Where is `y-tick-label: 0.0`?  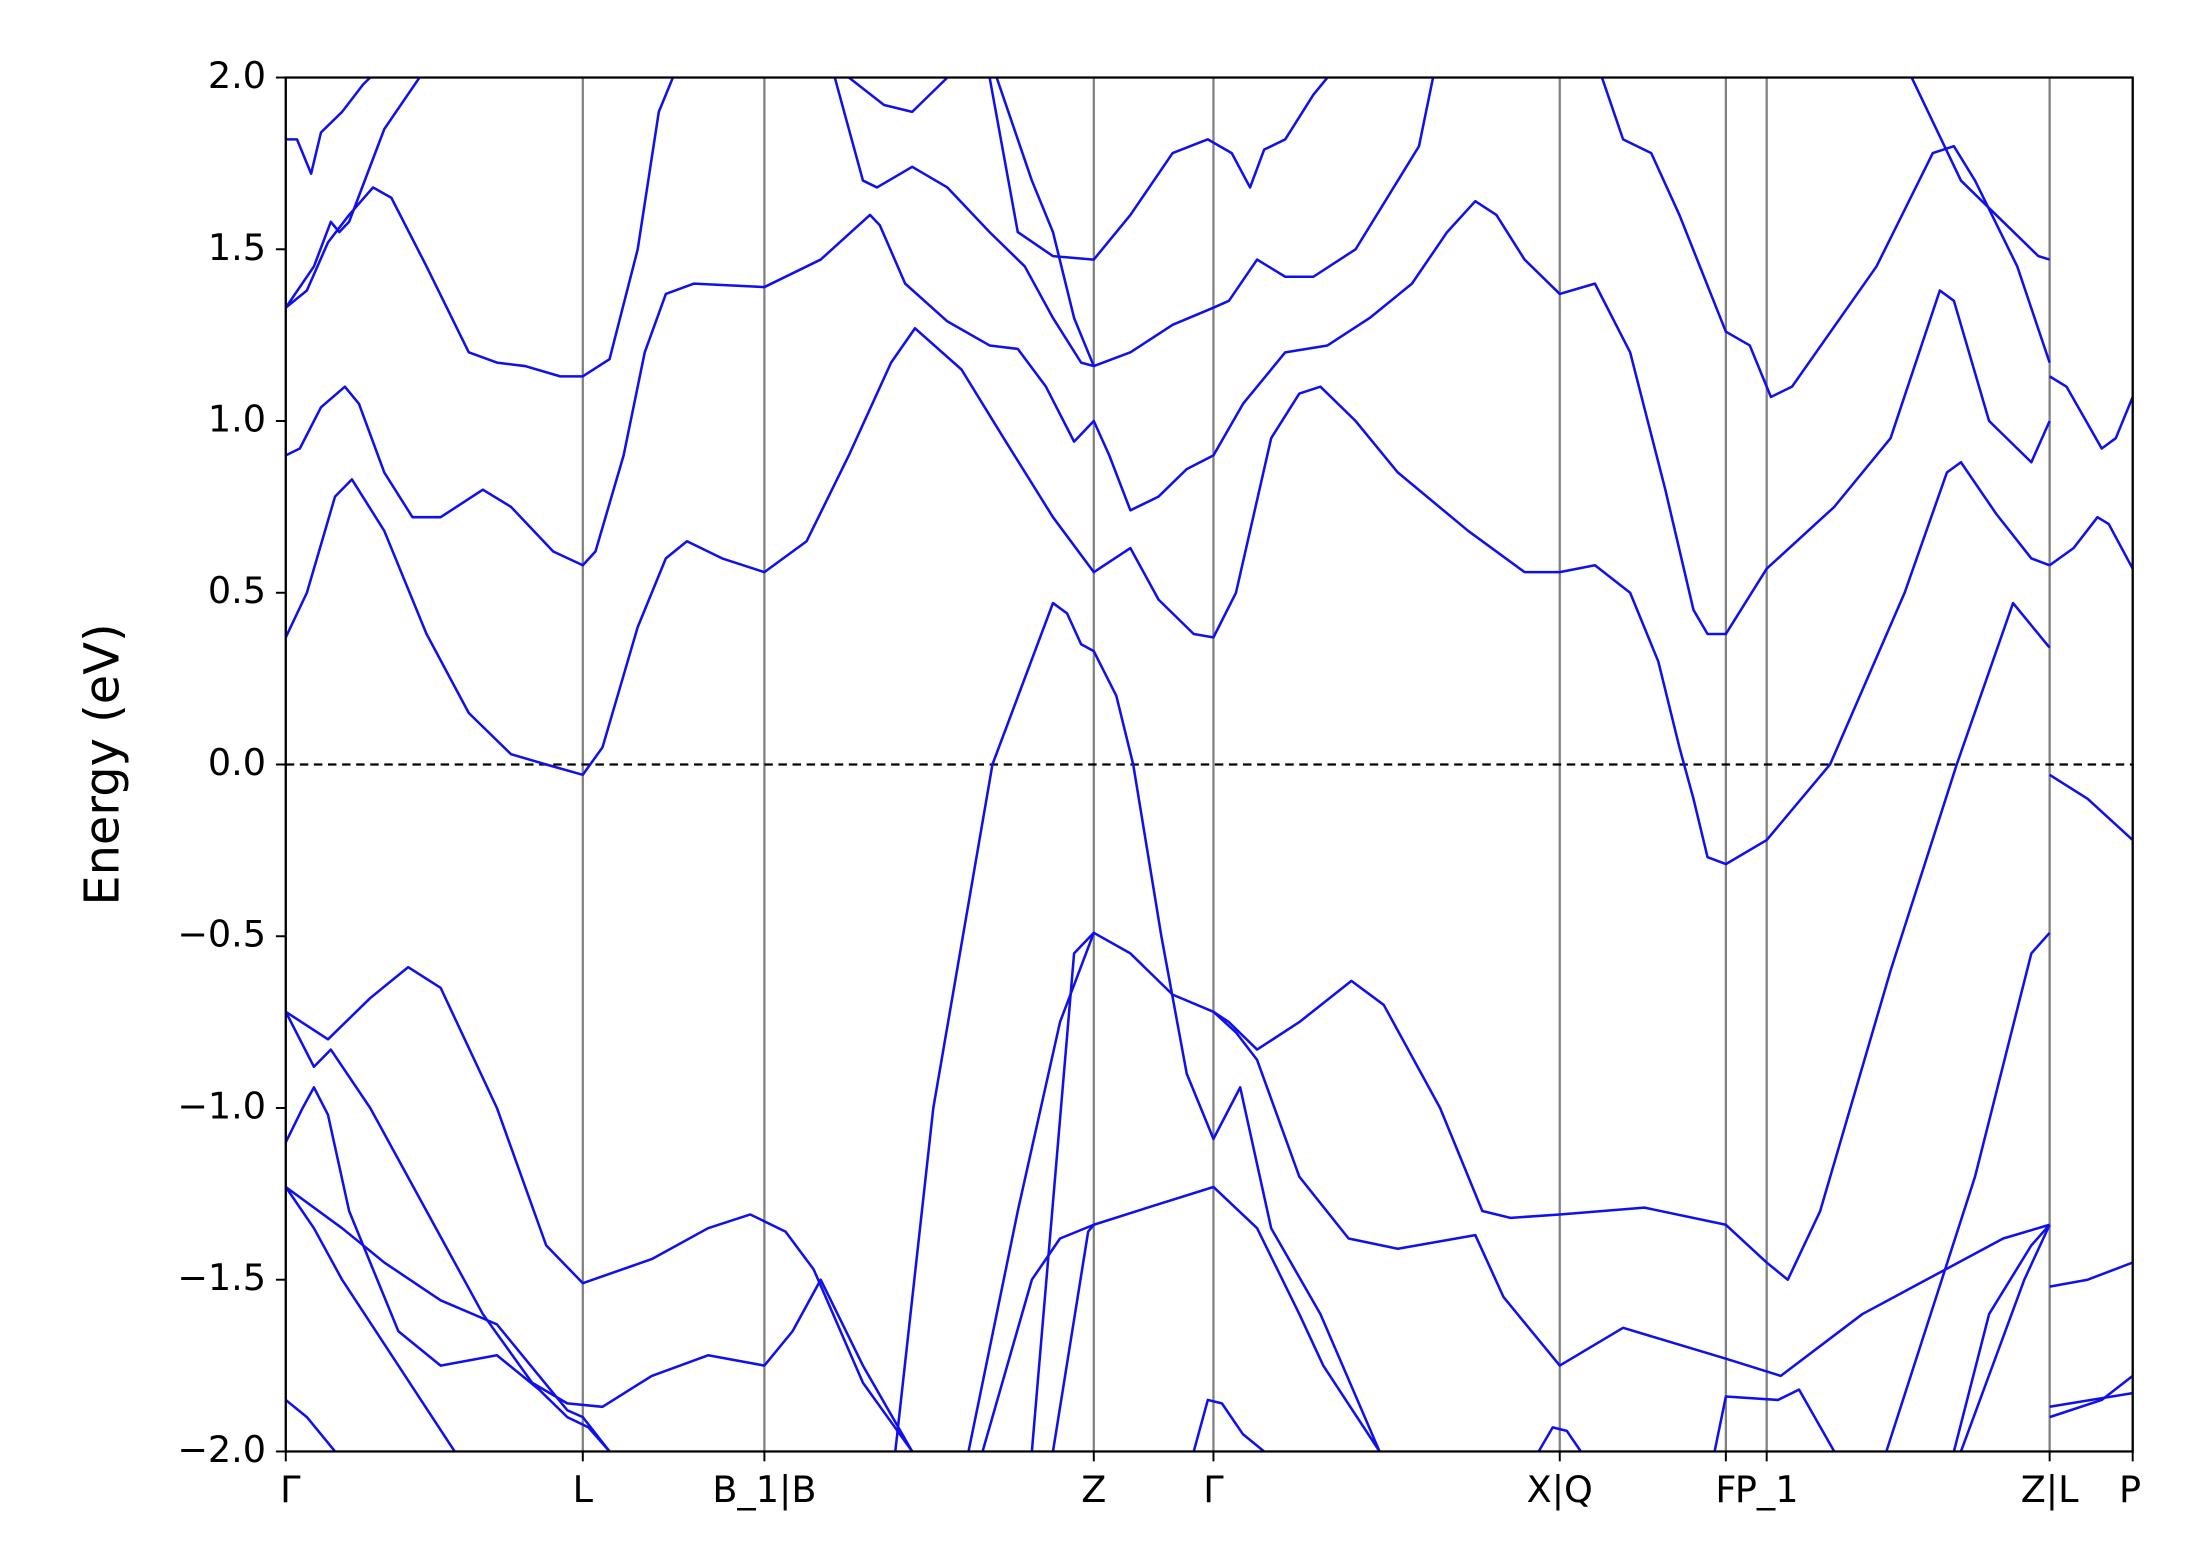
y-tick-label: 0.0 is located at coordinates (237, 762).